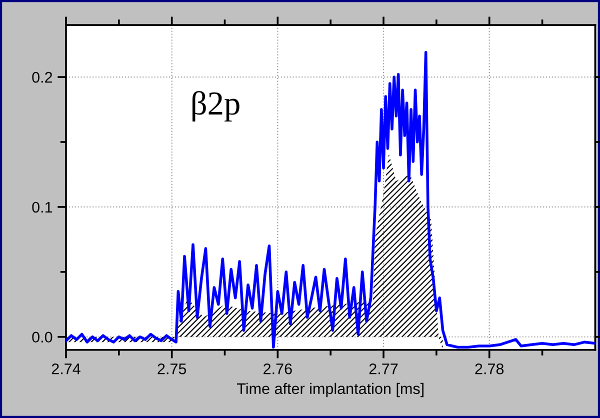 The width and height of the screenshot is (600, 418). Describe the element at coordinates (278, 368) in the screenshot. I see `x-tick-label: 2.76` at that location.